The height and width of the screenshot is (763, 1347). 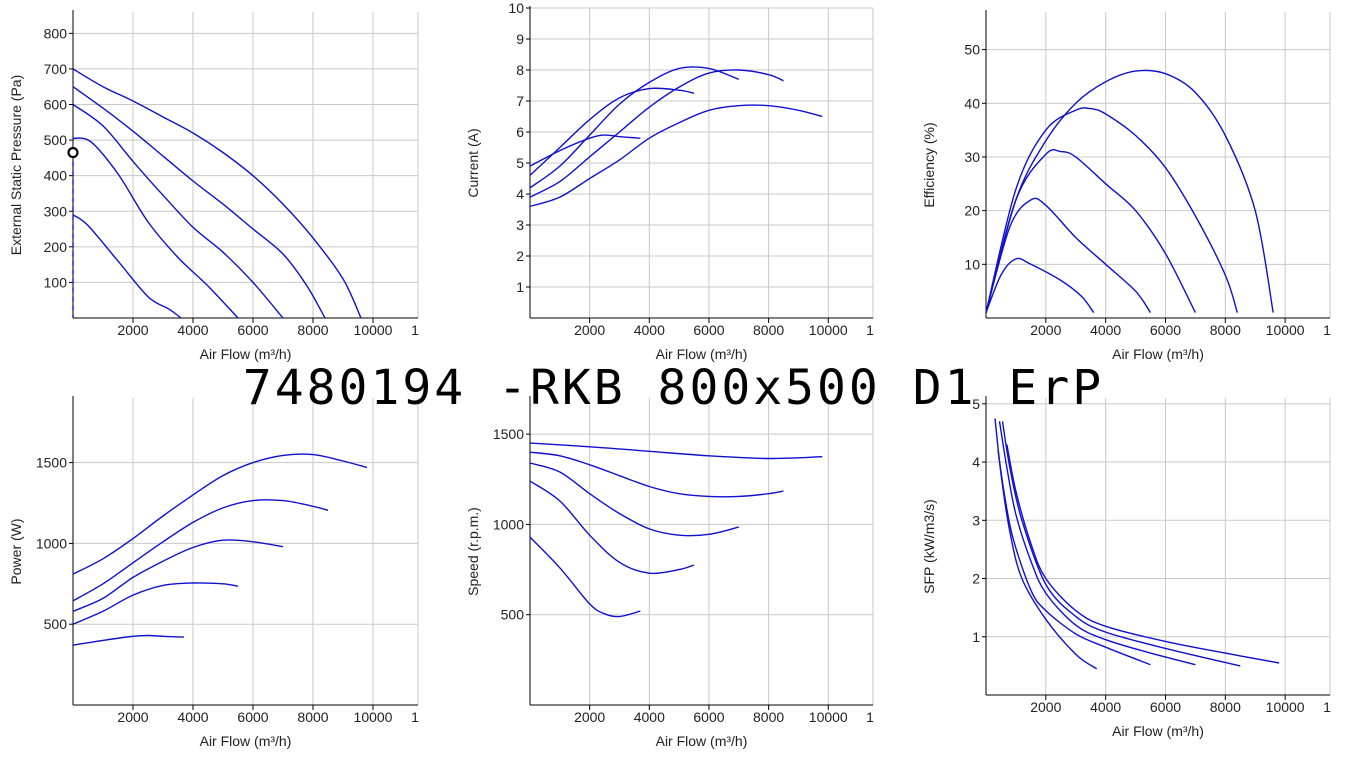 I want to click on y-axis-label: External Static Pressure (Pa), so click(x=16, y=165).